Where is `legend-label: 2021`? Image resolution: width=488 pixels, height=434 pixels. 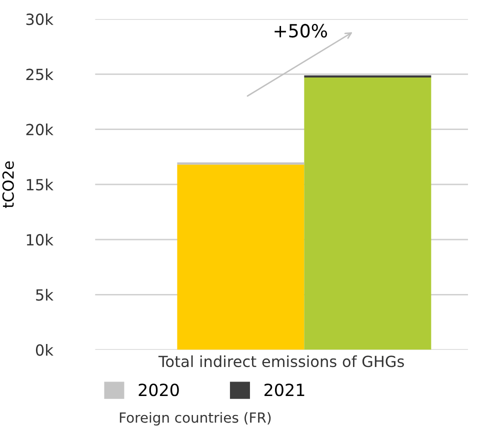 legend-label: 2021 is located at coordinates (284, 390).